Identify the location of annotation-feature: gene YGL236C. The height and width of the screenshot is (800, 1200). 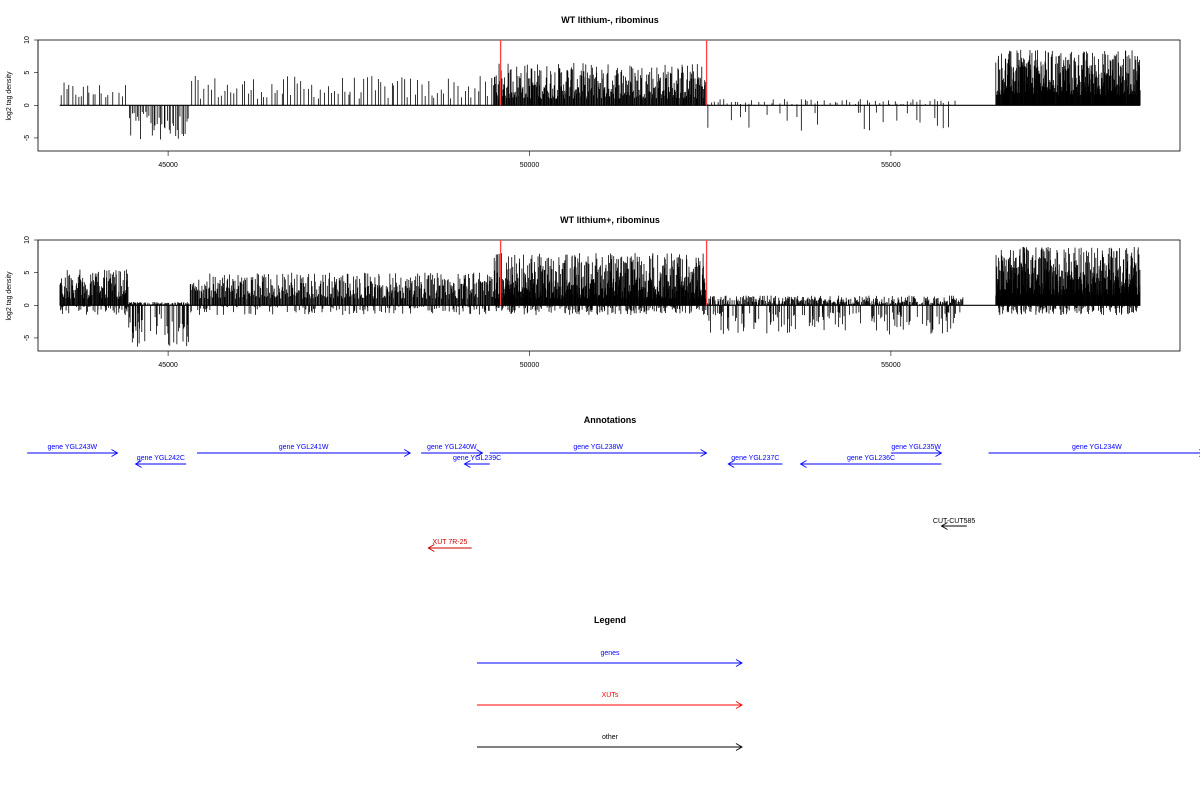
(870, 461).